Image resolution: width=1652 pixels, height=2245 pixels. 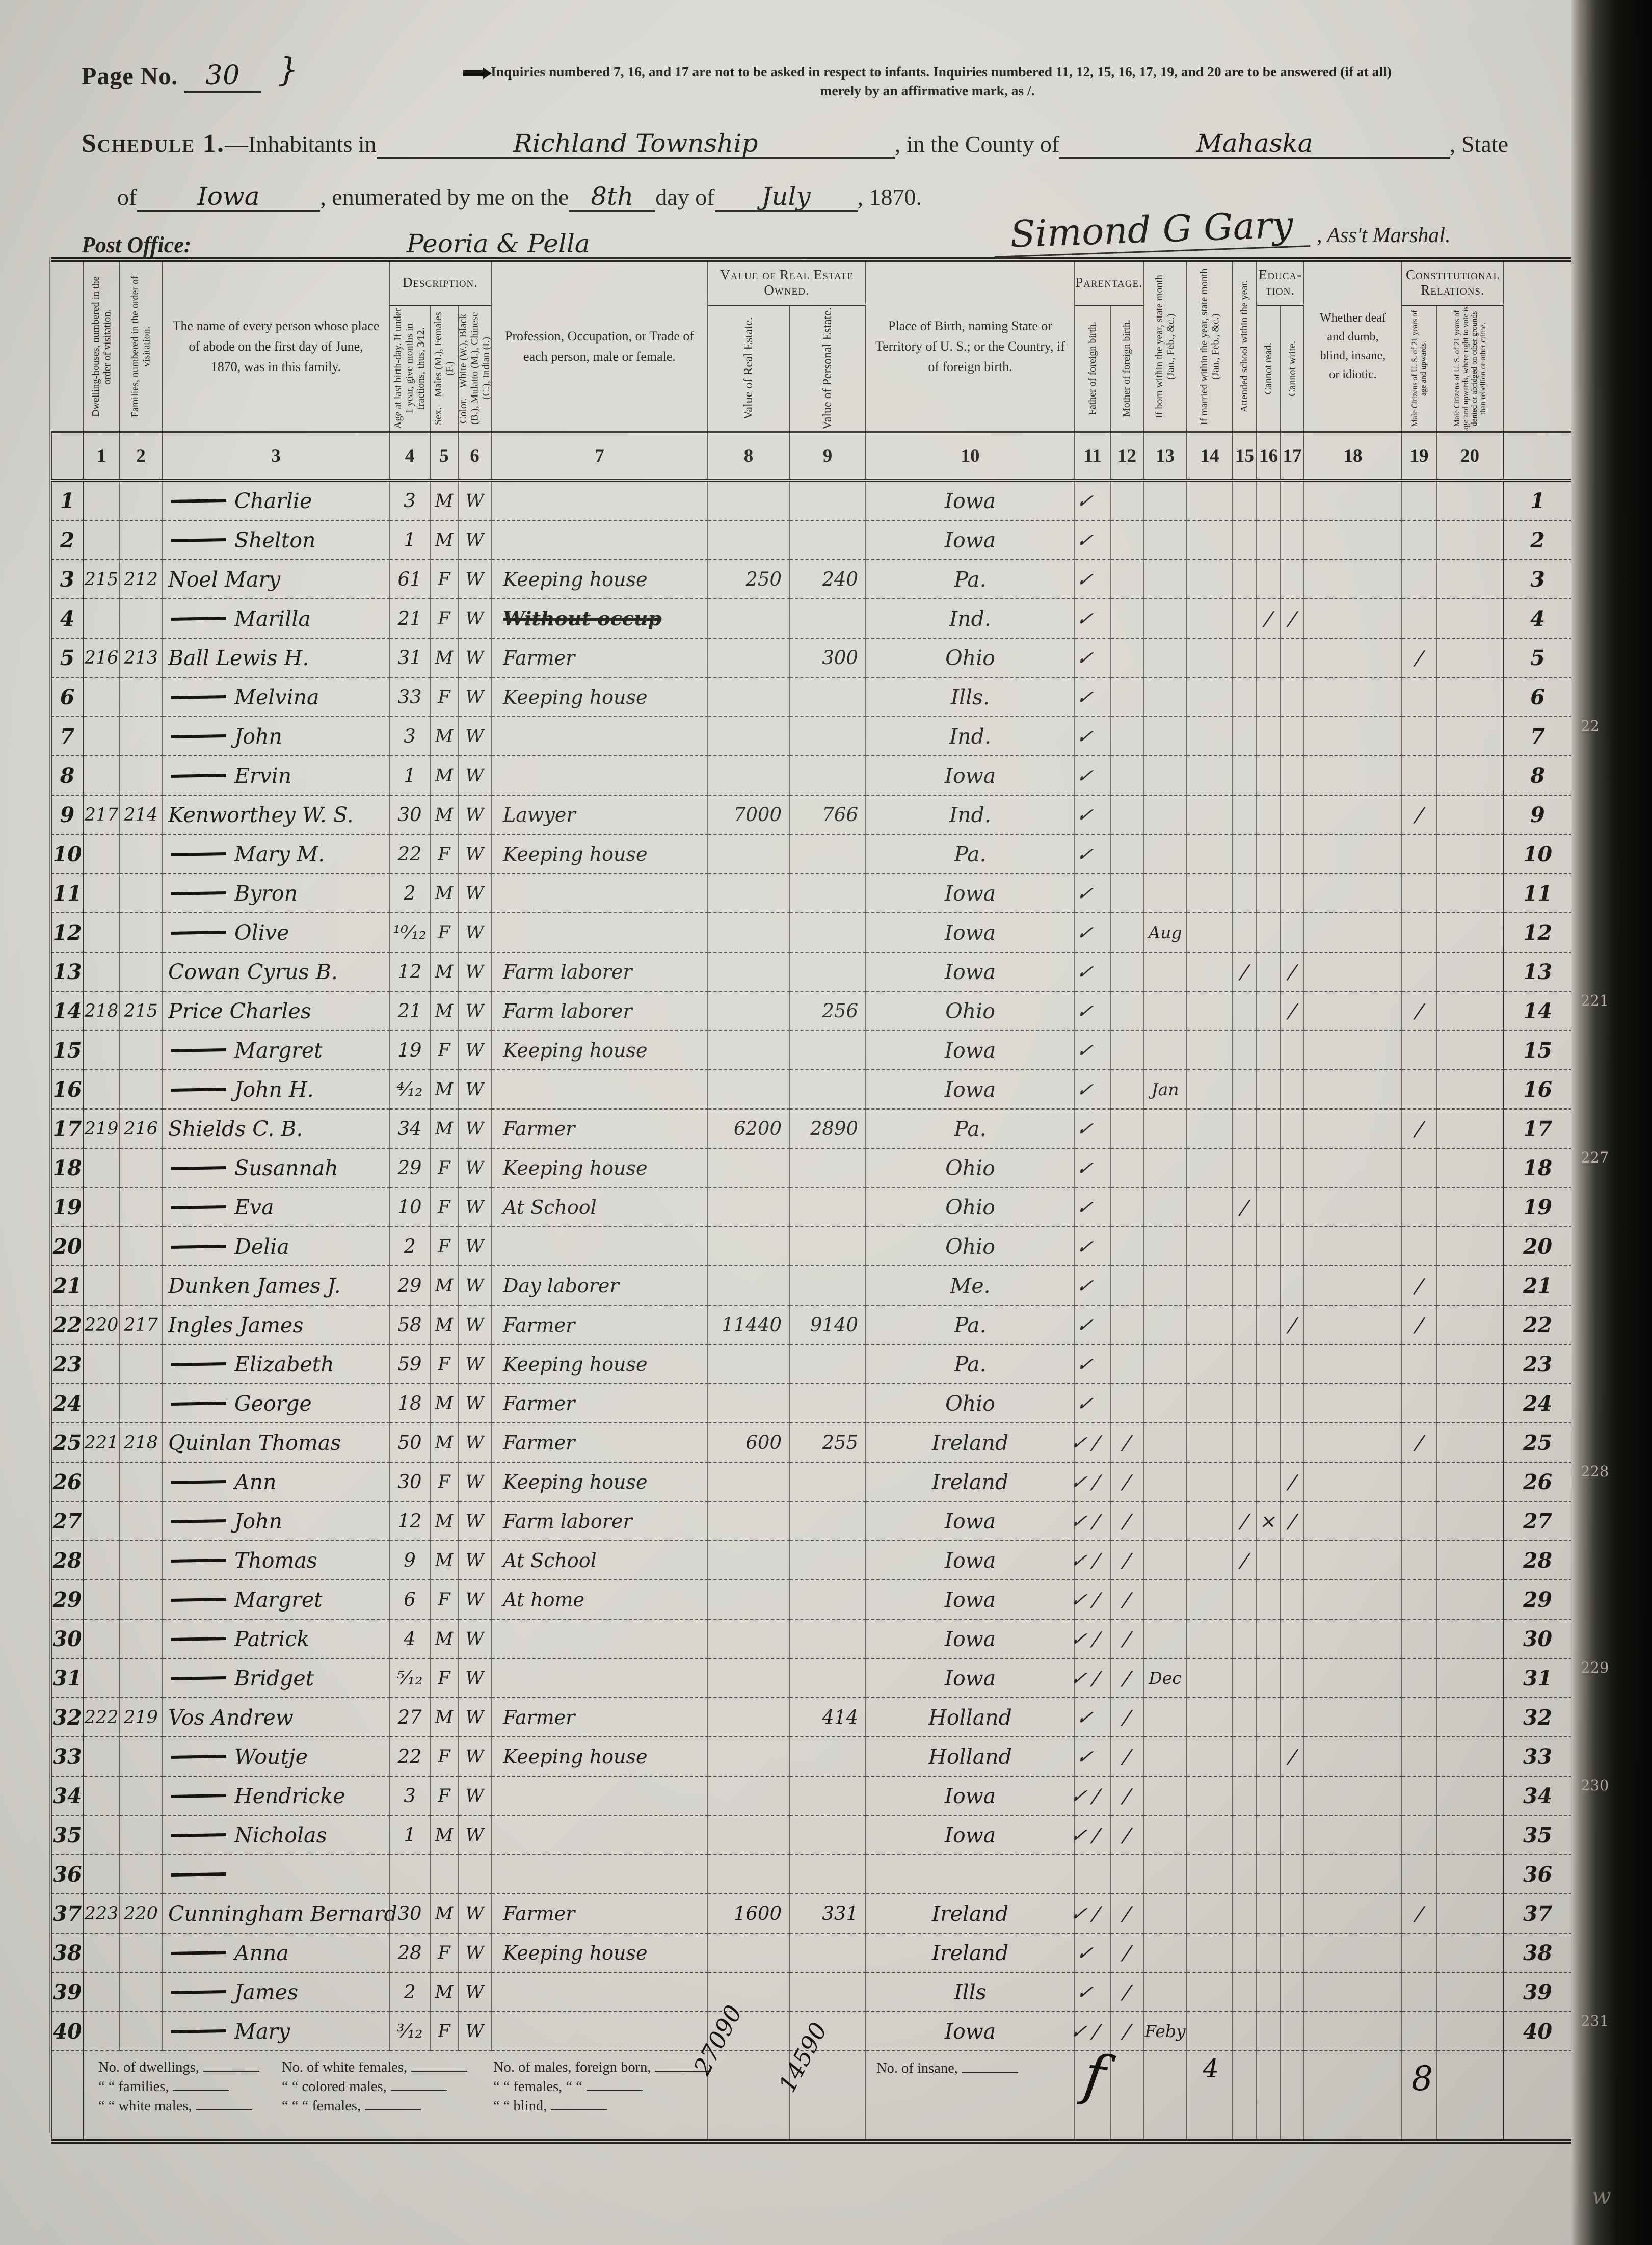 What do you see at coordinates (970, 1011) in the screenshot?
I see `cell-birthplace: Ohio` at bounding box center [970, 1011].